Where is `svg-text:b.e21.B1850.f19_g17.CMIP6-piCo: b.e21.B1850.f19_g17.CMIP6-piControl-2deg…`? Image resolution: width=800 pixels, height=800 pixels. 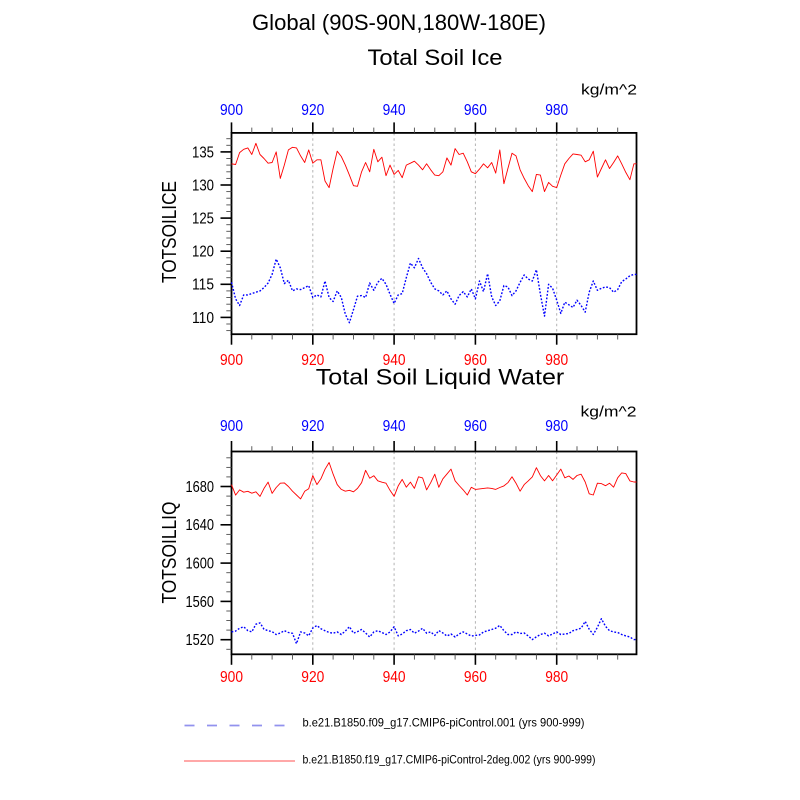
svg-text:b.e21.B1850.f19_g17.CMIP6-piCo: b.e21.B1850.f19_g17.CMIP6-piControl-2deg… is located at coordinates (449, 760).